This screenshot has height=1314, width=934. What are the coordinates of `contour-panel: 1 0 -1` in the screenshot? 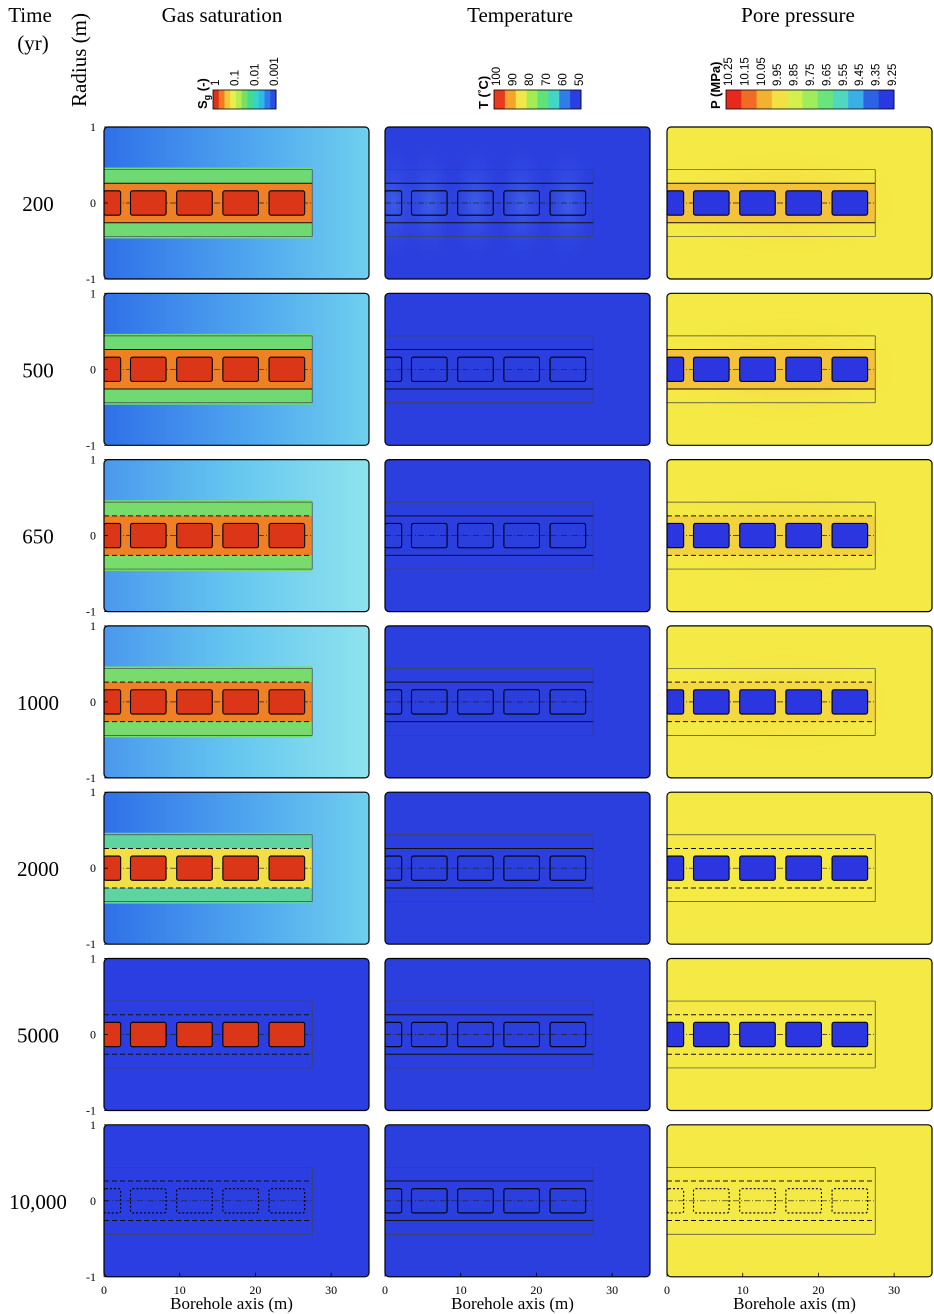 It's located at (228, 702).